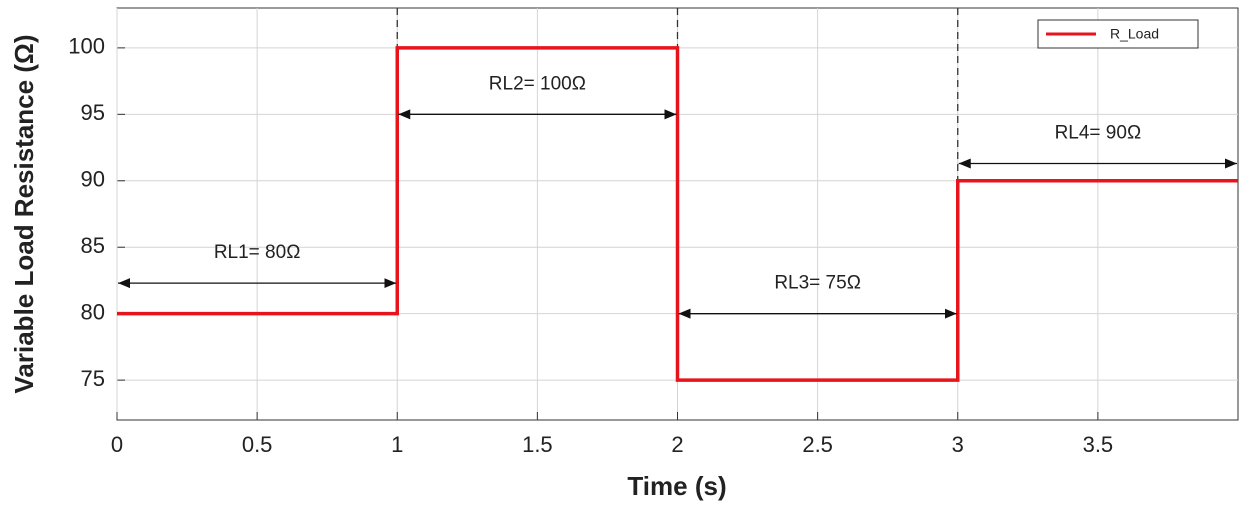 Image resolution: width=1247 pixels, height=509 pixels. What do you see at coordinates (958, 444) in the screenshot?
I see `x-tick-label: 3` at bounding box center [958, 444].